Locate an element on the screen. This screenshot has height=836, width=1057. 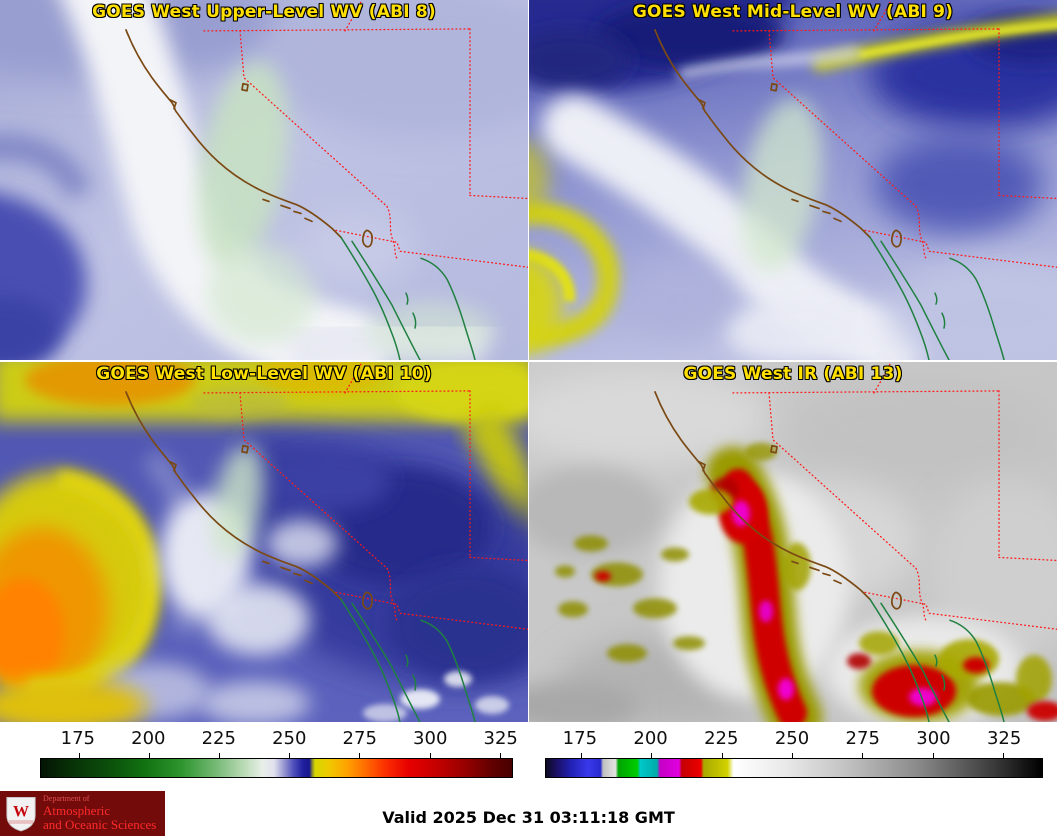
uw-crest-icon: W is located at coordinates (21, 814).